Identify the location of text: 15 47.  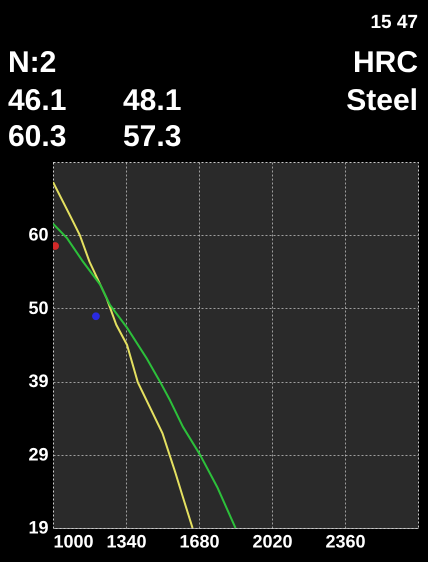
(394, 22).